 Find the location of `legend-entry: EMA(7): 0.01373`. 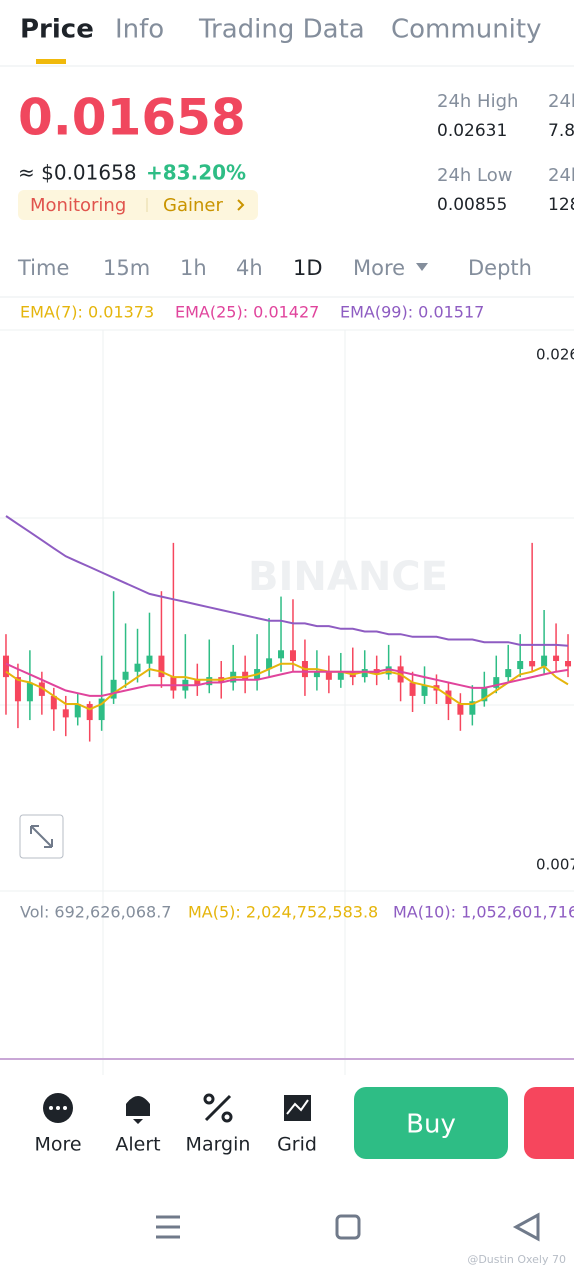

legend-entry: EMA(7): 0.01373 is located at coordinates (87, 312).